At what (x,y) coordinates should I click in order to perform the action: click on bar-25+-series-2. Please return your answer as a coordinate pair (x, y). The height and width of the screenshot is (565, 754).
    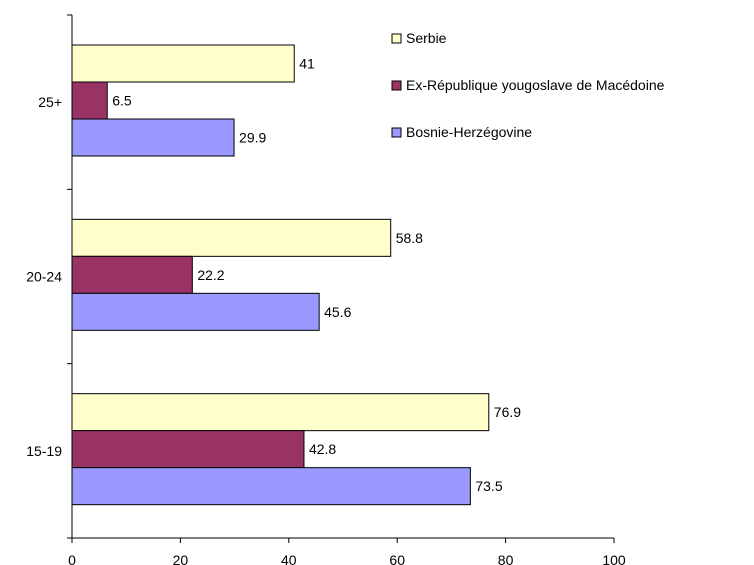
    Looking at the image, I should click on (153, 137).